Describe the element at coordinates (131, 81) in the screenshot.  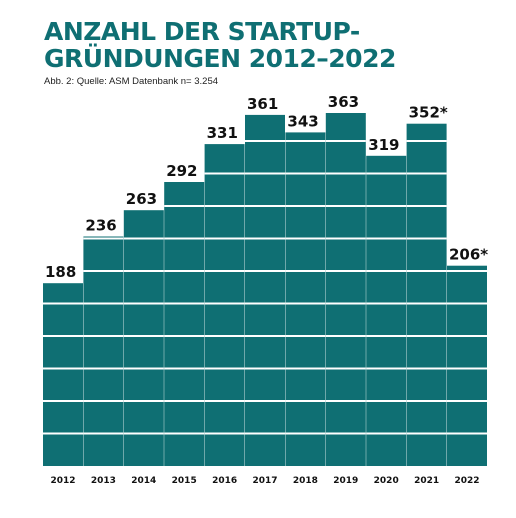
I see `chart-source-note: Abb. 2: Quelle: ASM Datenbank n= 3.254` at that location.